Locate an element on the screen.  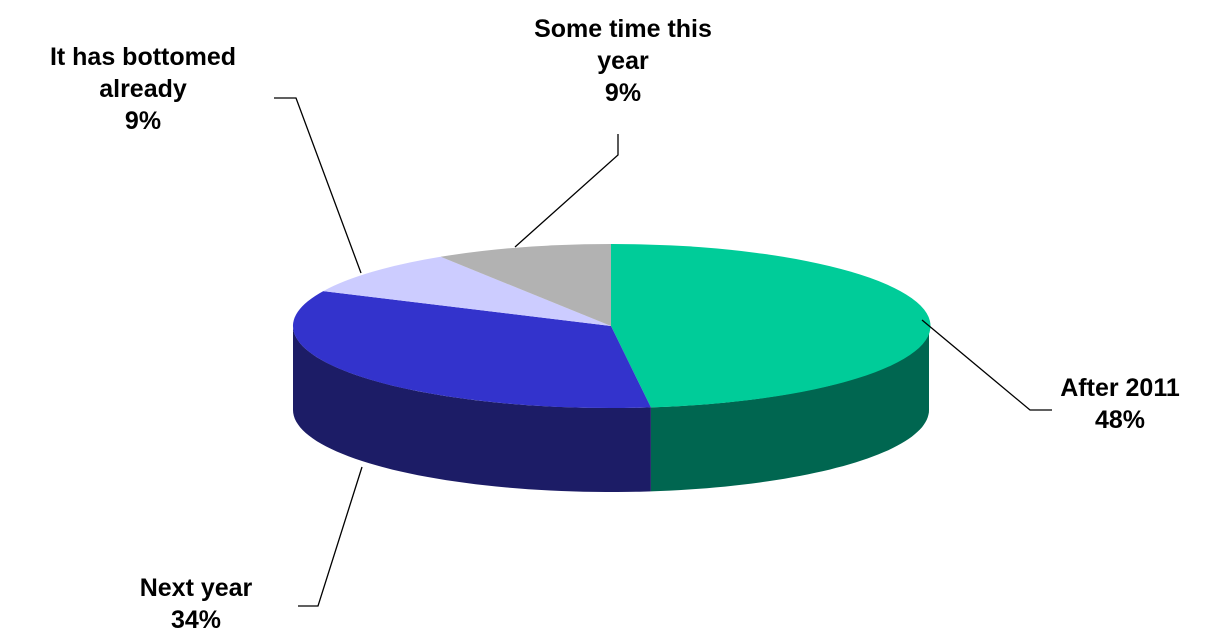
slice-value-label-2: 9% is located at coordinates (143, 121).